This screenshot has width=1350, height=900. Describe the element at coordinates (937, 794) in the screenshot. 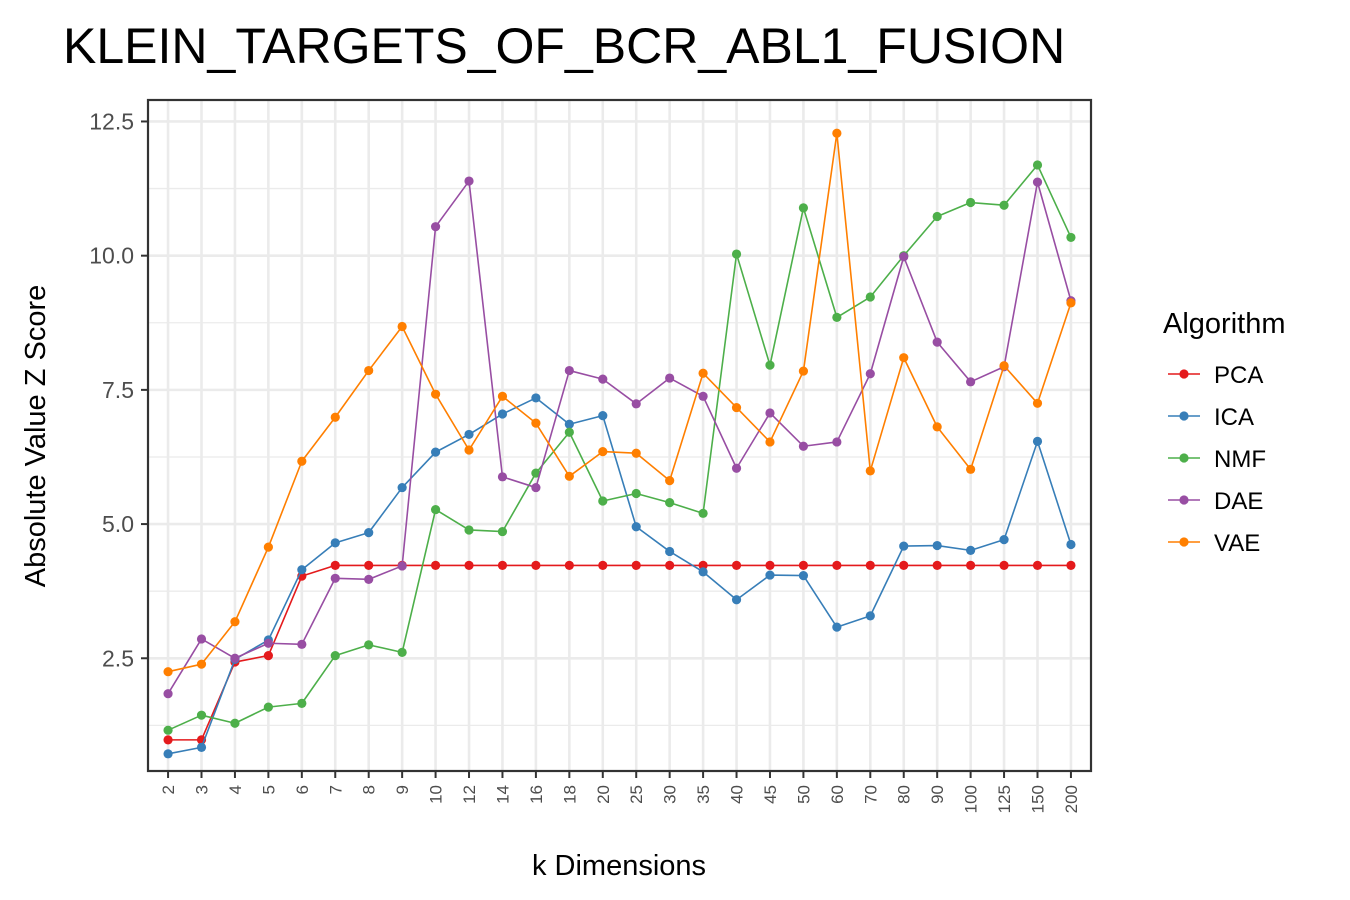

I see `x-tick-label: 90` at that location.